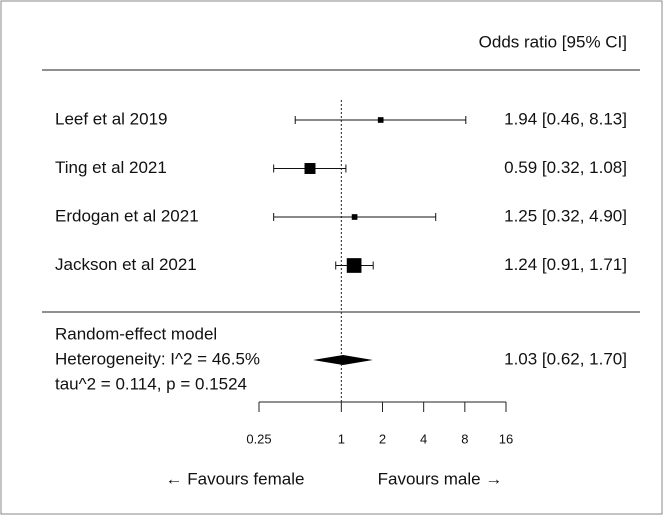 The width and height of the screenshot is (664, 516). Describe the element at coordinates (151, 383) in the screenshot. I see `summary-text: tau^2 = 0.114, p = 0.1524` at that location.